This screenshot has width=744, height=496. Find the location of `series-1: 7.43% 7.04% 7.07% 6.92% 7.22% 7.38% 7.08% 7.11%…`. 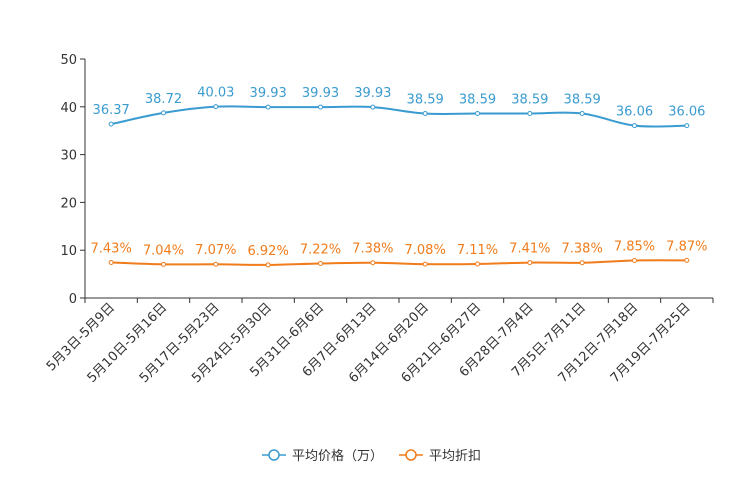

series-1: 7.43% 7.04% 7.07% 6.92% 7.22% 7.38% 7.08% 7.11%… is located at coordinates (399, 253).